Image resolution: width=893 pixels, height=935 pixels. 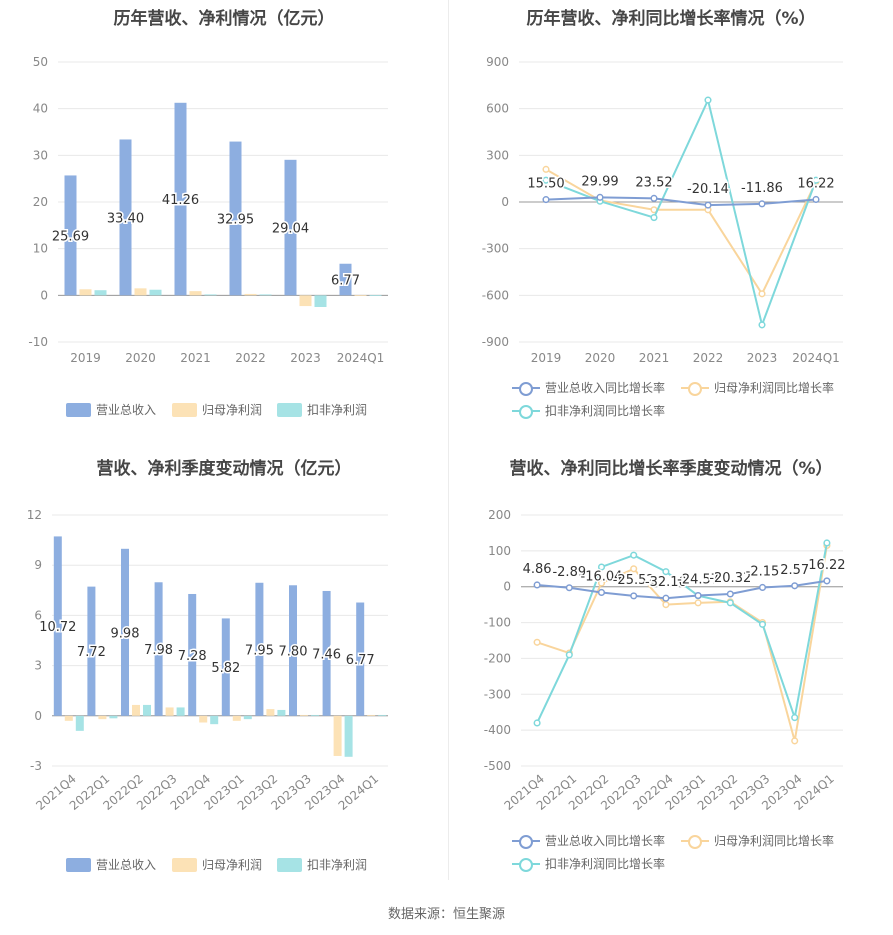 I want to click on legend-label: 归母净利润, so click(x=232, y=865).